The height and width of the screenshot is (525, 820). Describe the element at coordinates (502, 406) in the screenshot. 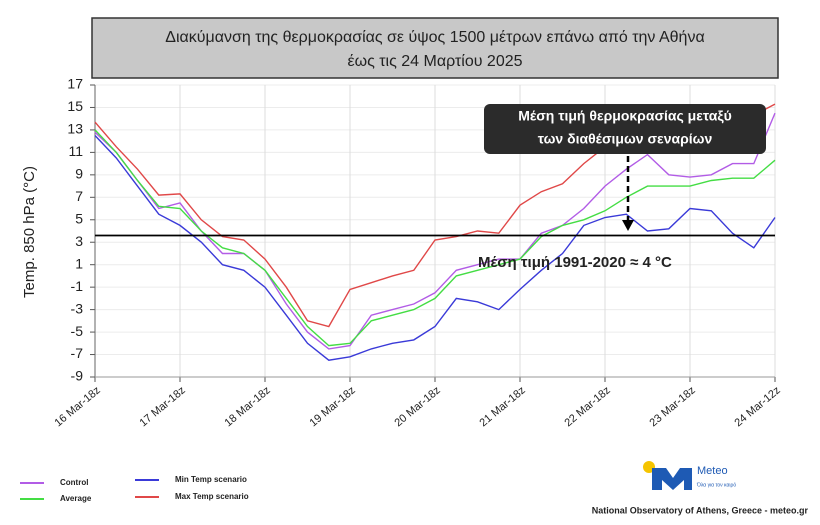

I see `x-tick-label: 21 Mar-18z` at that location.